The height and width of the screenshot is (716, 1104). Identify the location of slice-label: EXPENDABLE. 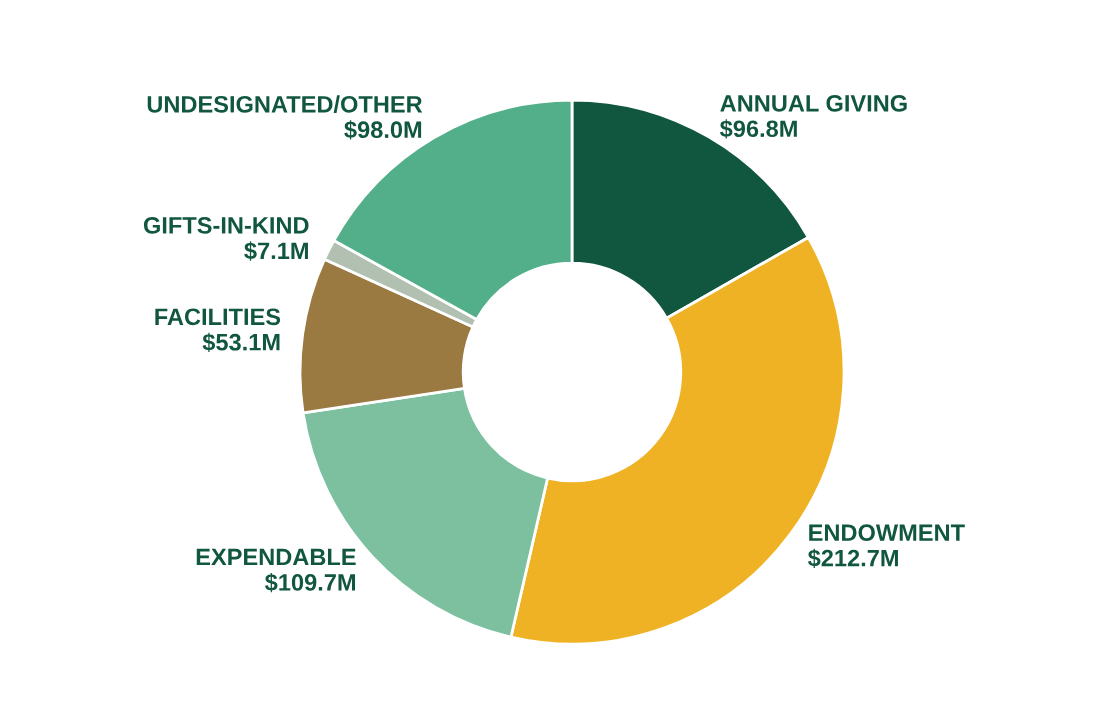
(276, 557).